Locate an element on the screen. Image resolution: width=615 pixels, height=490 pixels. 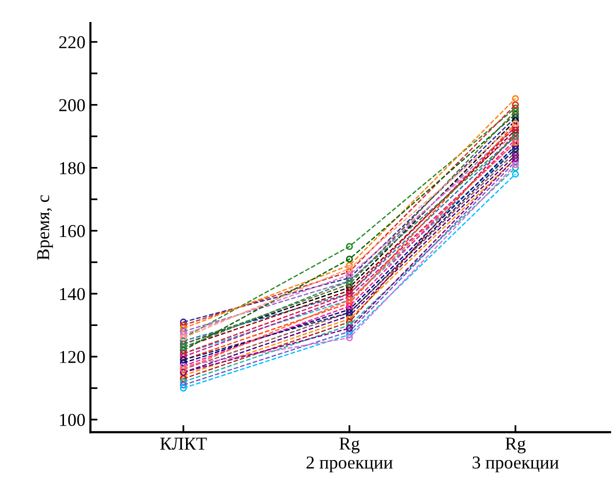
x-tick-label: КЛКТ is located at coordinates (183, 444).